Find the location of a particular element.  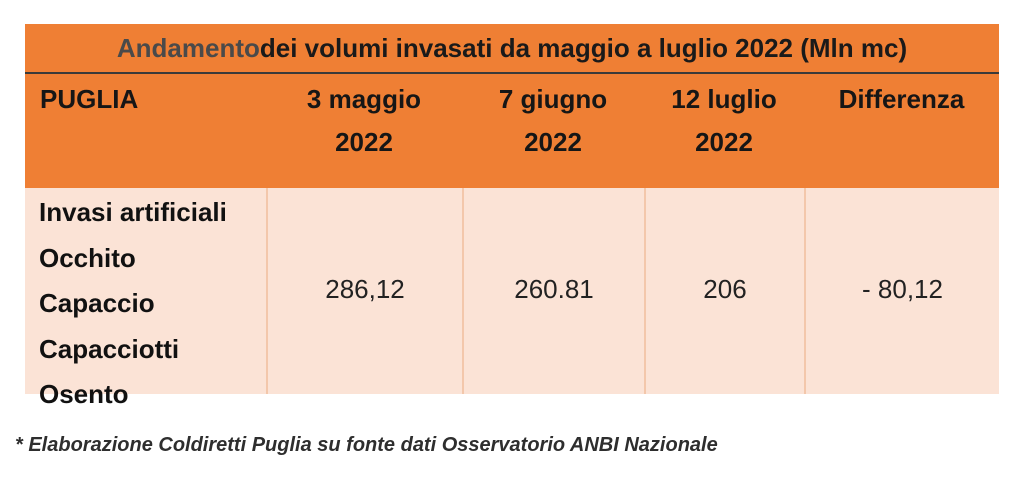

header-july: 12 luglio 2022 is located at coordinates (724, 131).